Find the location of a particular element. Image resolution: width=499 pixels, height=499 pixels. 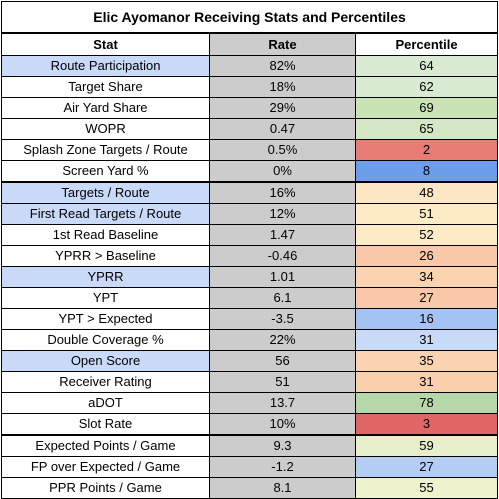

table-row: Splash Zone Targets / Route 0.5% 2 is located at coordinates (250, 150).